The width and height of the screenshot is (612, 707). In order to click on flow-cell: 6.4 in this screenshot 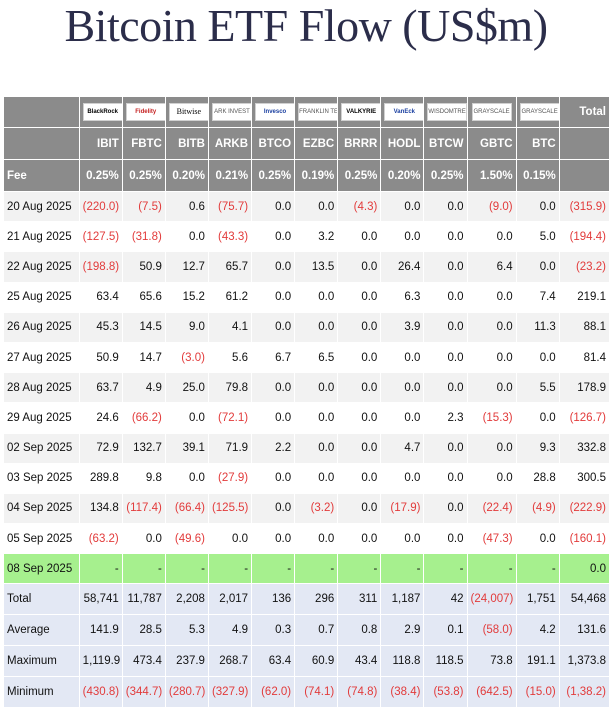, I will do `click(492, 267)`.